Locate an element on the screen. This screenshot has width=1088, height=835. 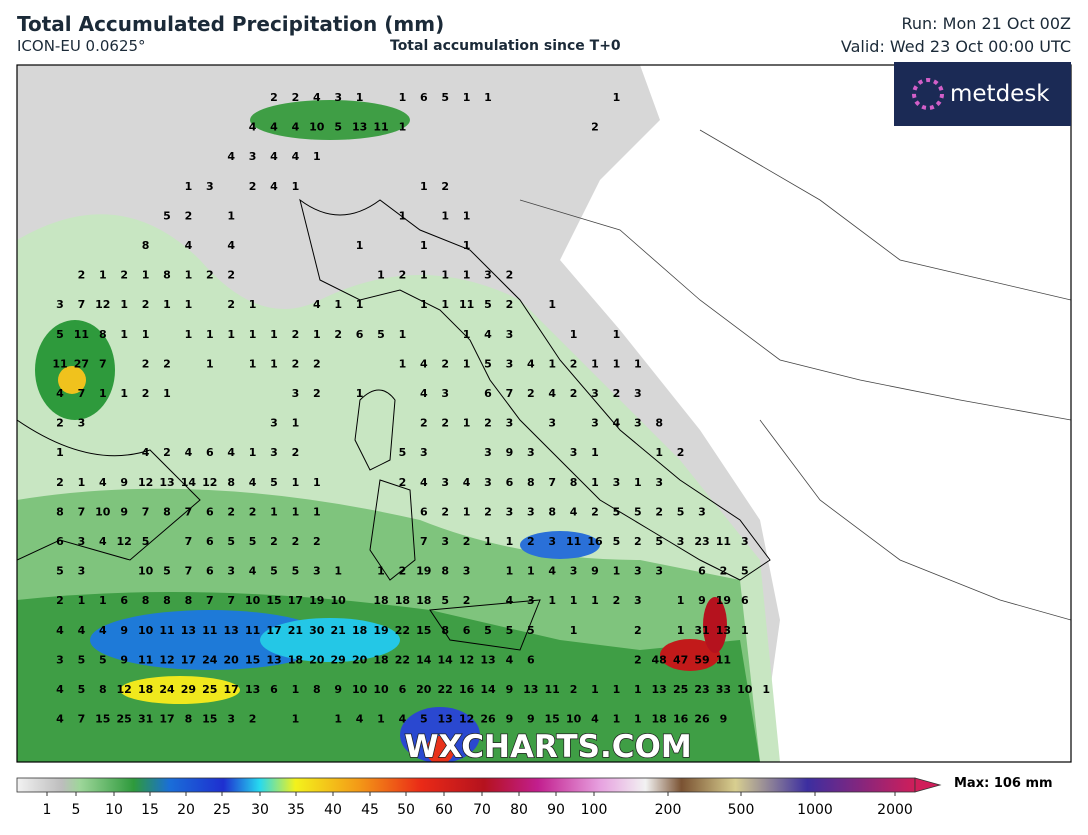
precip-label: 19 is located at coordinates (380, 630).